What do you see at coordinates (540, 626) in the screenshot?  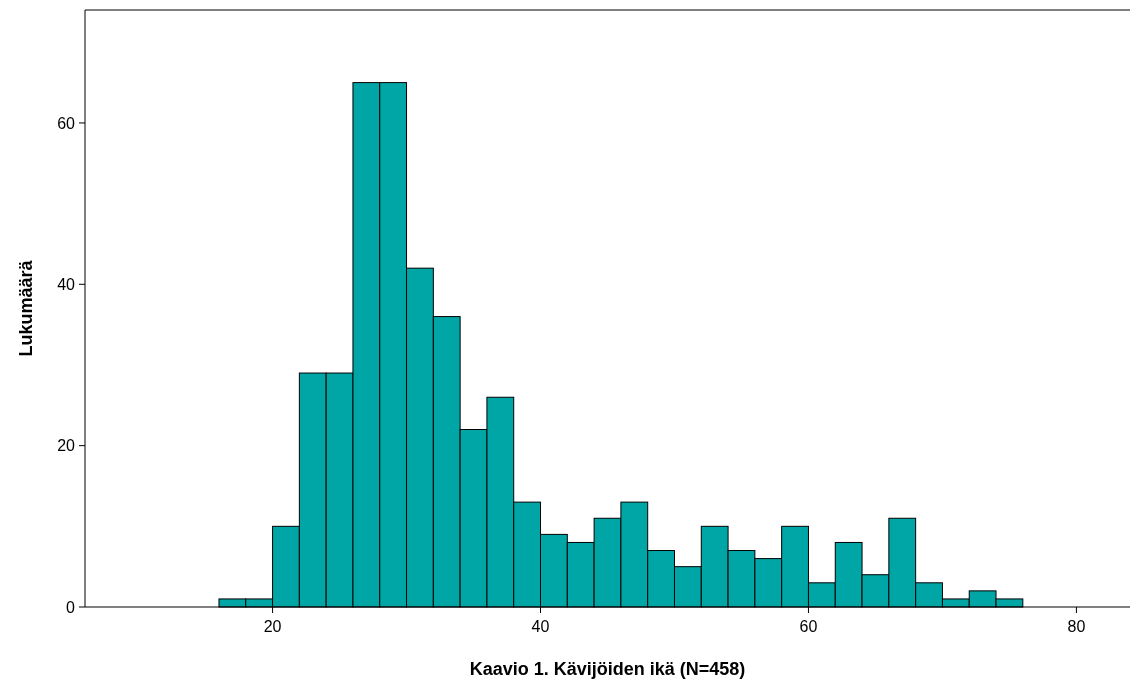 I see `x-tick-label: 40` at bounding box center [540, 626].